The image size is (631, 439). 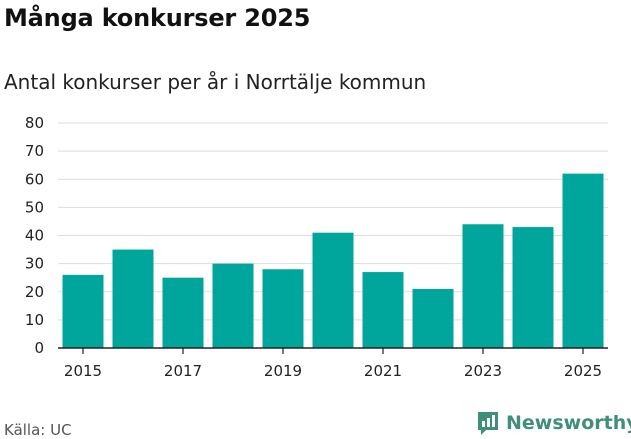 What do you see at coordinates (183, 371) in the screenshot?
I see `x-tick-label: 2017` at bounding box center [183, 371].